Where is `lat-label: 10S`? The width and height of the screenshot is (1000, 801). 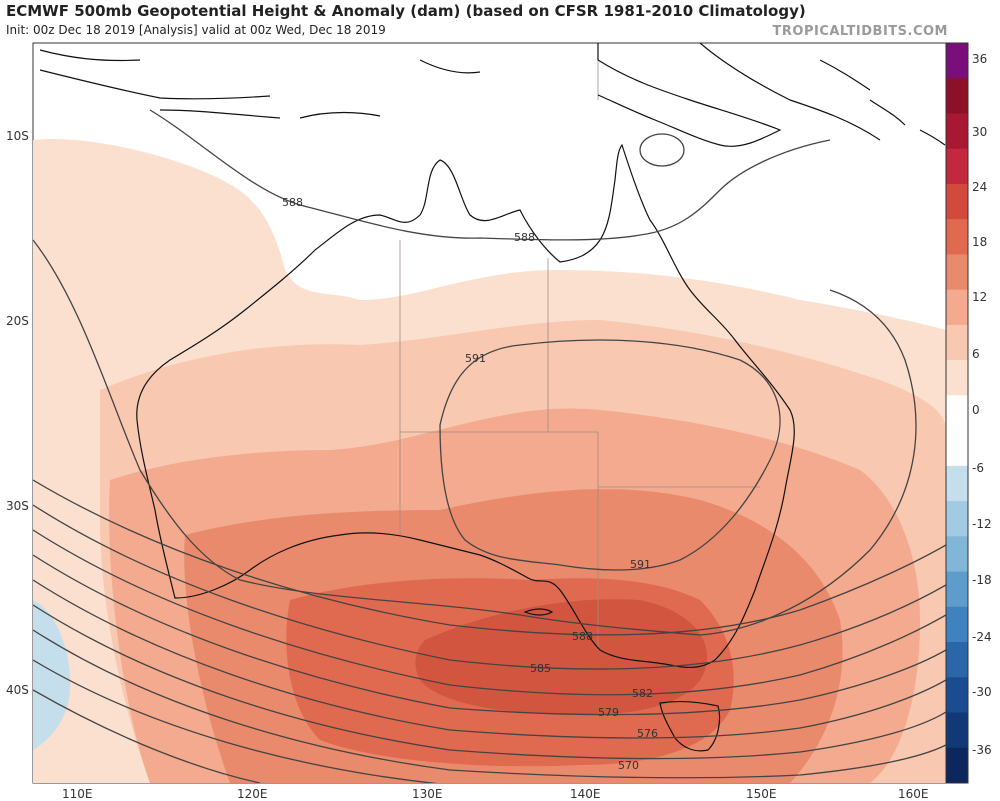
lat-label: 10S is located at coordinates (17, 136).